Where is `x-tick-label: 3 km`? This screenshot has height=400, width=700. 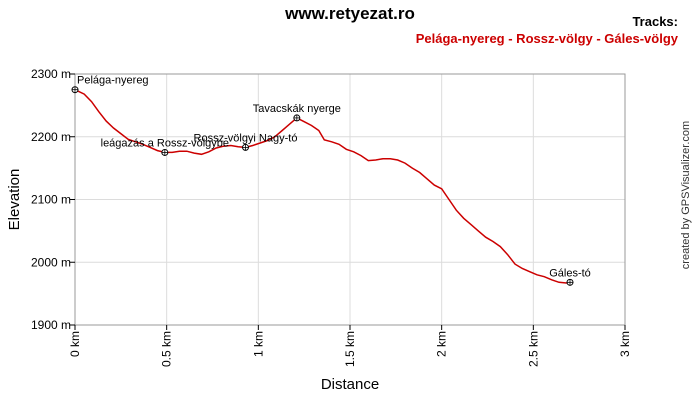 x-tick-label: 3 km is located at coordinates (625, 344).